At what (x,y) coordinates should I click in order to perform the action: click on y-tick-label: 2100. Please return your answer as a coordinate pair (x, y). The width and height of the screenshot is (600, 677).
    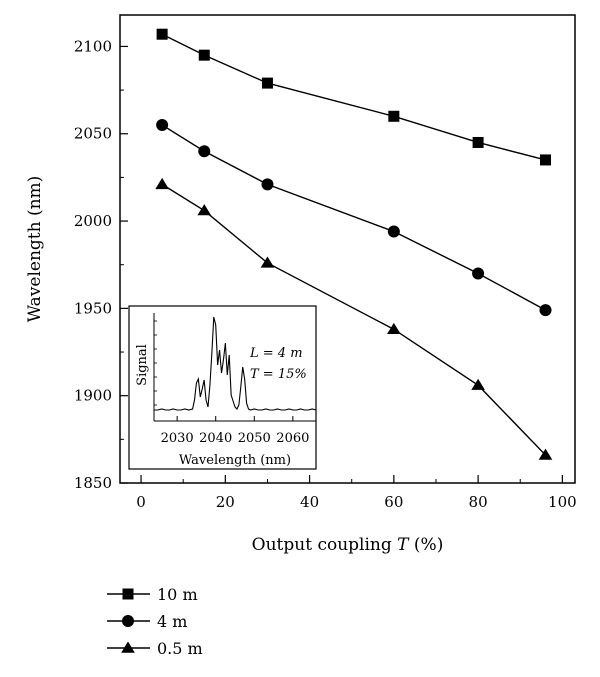
    Looking at the image, I should click on (93, 46).